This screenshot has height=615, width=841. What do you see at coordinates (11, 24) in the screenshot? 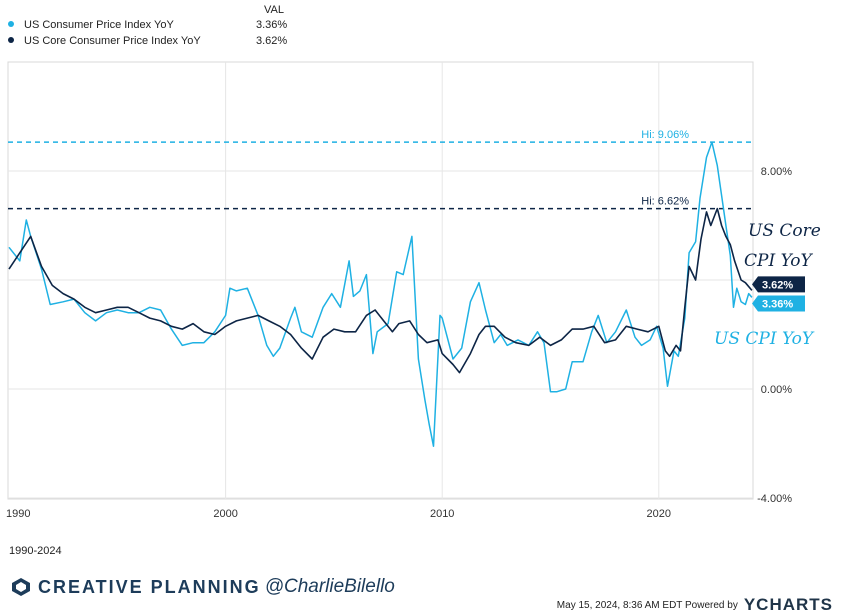
I see `legend-dot-cpi-icon` at bounding box center [11, 24].